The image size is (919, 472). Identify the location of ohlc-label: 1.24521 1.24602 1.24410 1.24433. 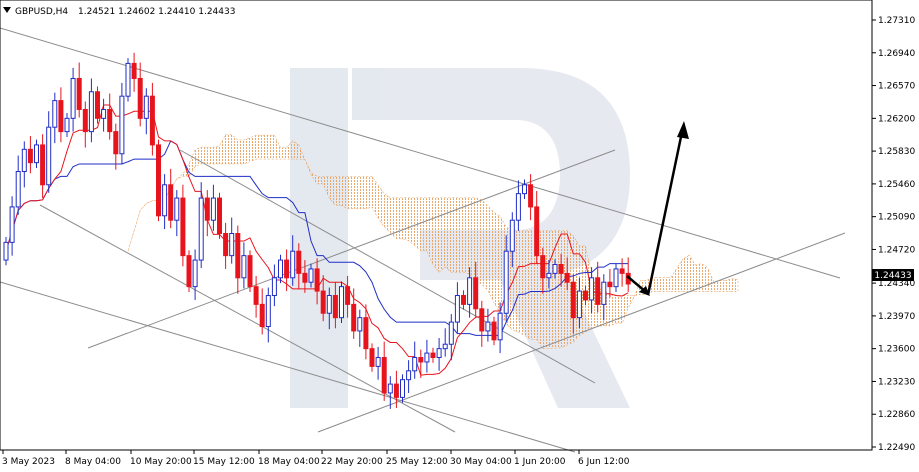
(156, 12).